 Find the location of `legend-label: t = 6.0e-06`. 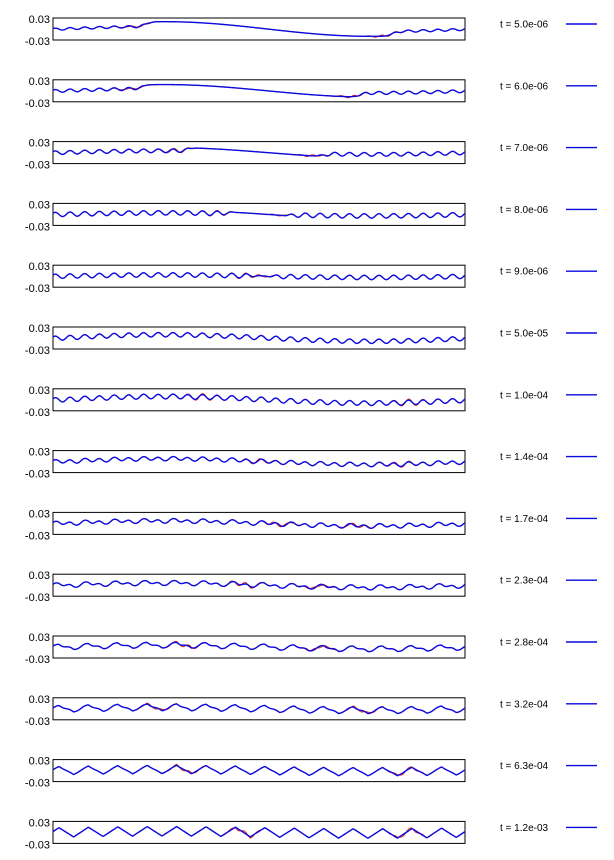

legend-label: t = 6.0e-06 is located at coordinates (524, 86).